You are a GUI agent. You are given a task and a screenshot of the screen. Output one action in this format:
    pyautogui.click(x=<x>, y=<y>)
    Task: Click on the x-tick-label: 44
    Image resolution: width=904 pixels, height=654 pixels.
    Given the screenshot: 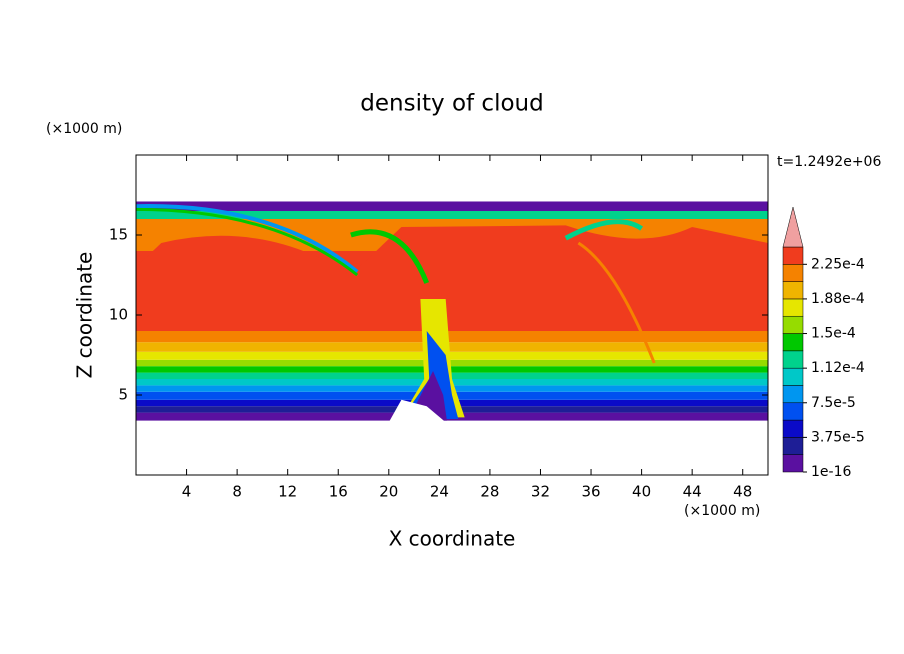 What is the action you would take?
    pyautogui.click(x=692, y=492)
    